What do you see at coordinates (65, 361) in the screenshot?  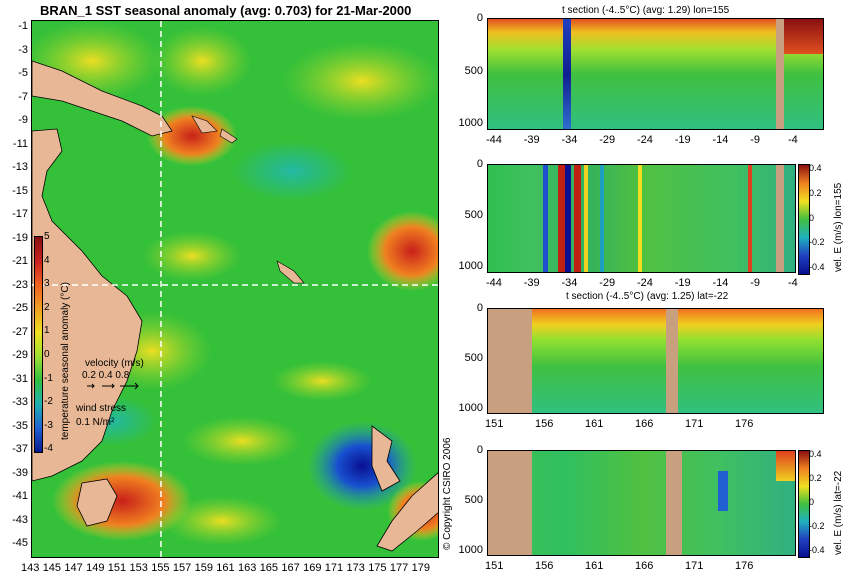 I see `colorbar-label: temperature seasonal anomaly (°C)` at bounding box center [65, 361].